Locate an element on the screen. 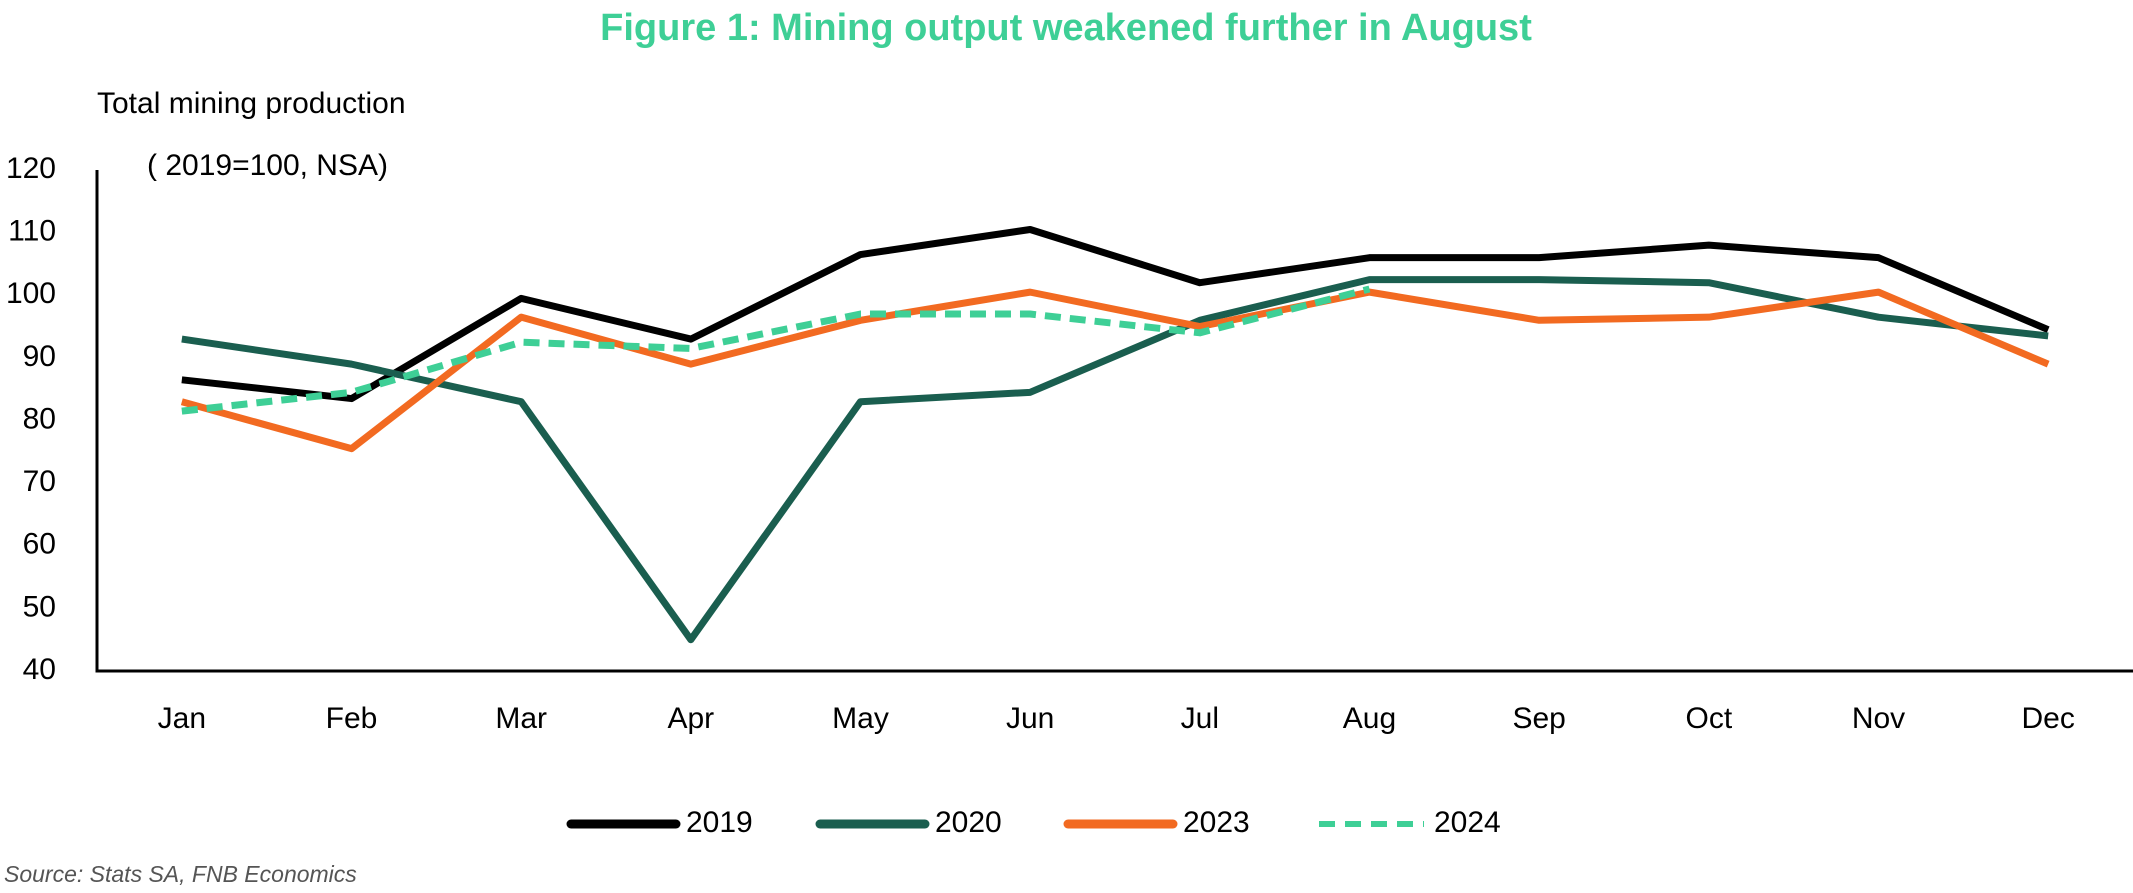  legend-label: 2020 is located at coordinates (968, 822).